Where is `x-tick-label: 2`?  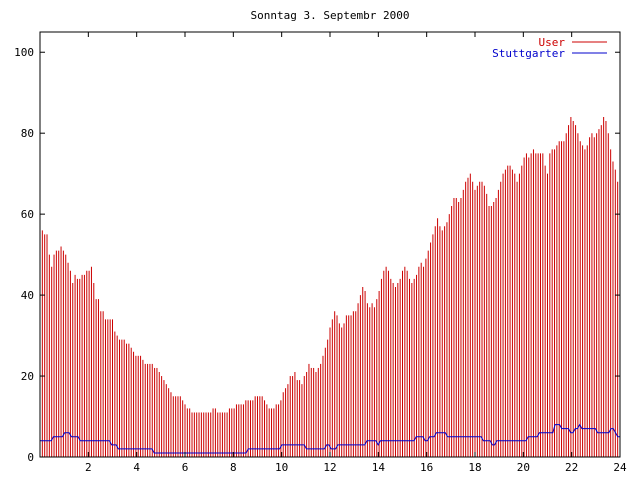 x-tick-label: 2 is located at coordinates (88, 467).